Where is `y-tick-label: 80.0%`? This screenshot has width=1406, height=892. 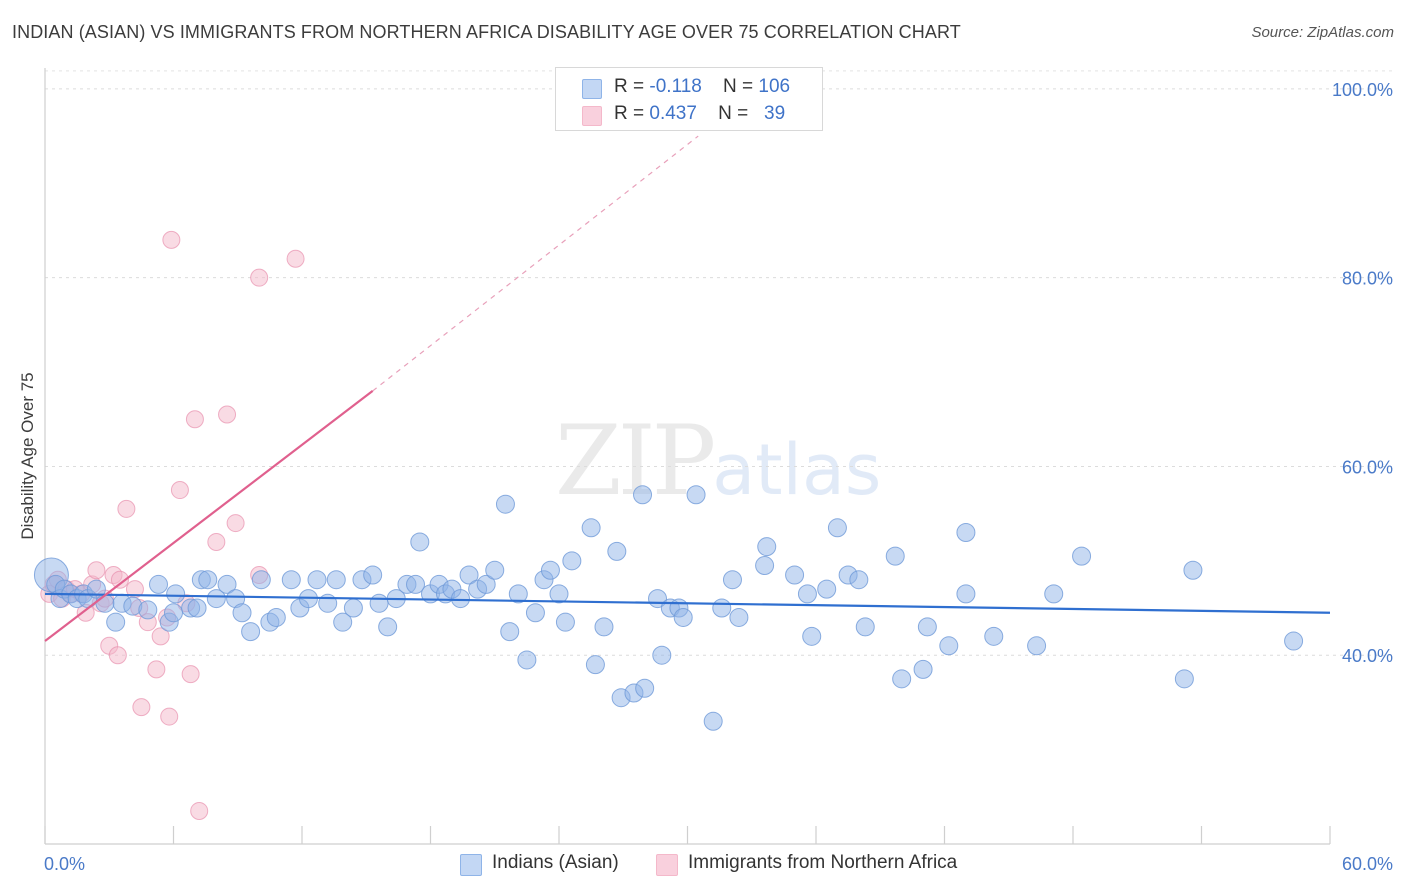 y-tick-label: 80.0% is located at coordinates (1367, 279).